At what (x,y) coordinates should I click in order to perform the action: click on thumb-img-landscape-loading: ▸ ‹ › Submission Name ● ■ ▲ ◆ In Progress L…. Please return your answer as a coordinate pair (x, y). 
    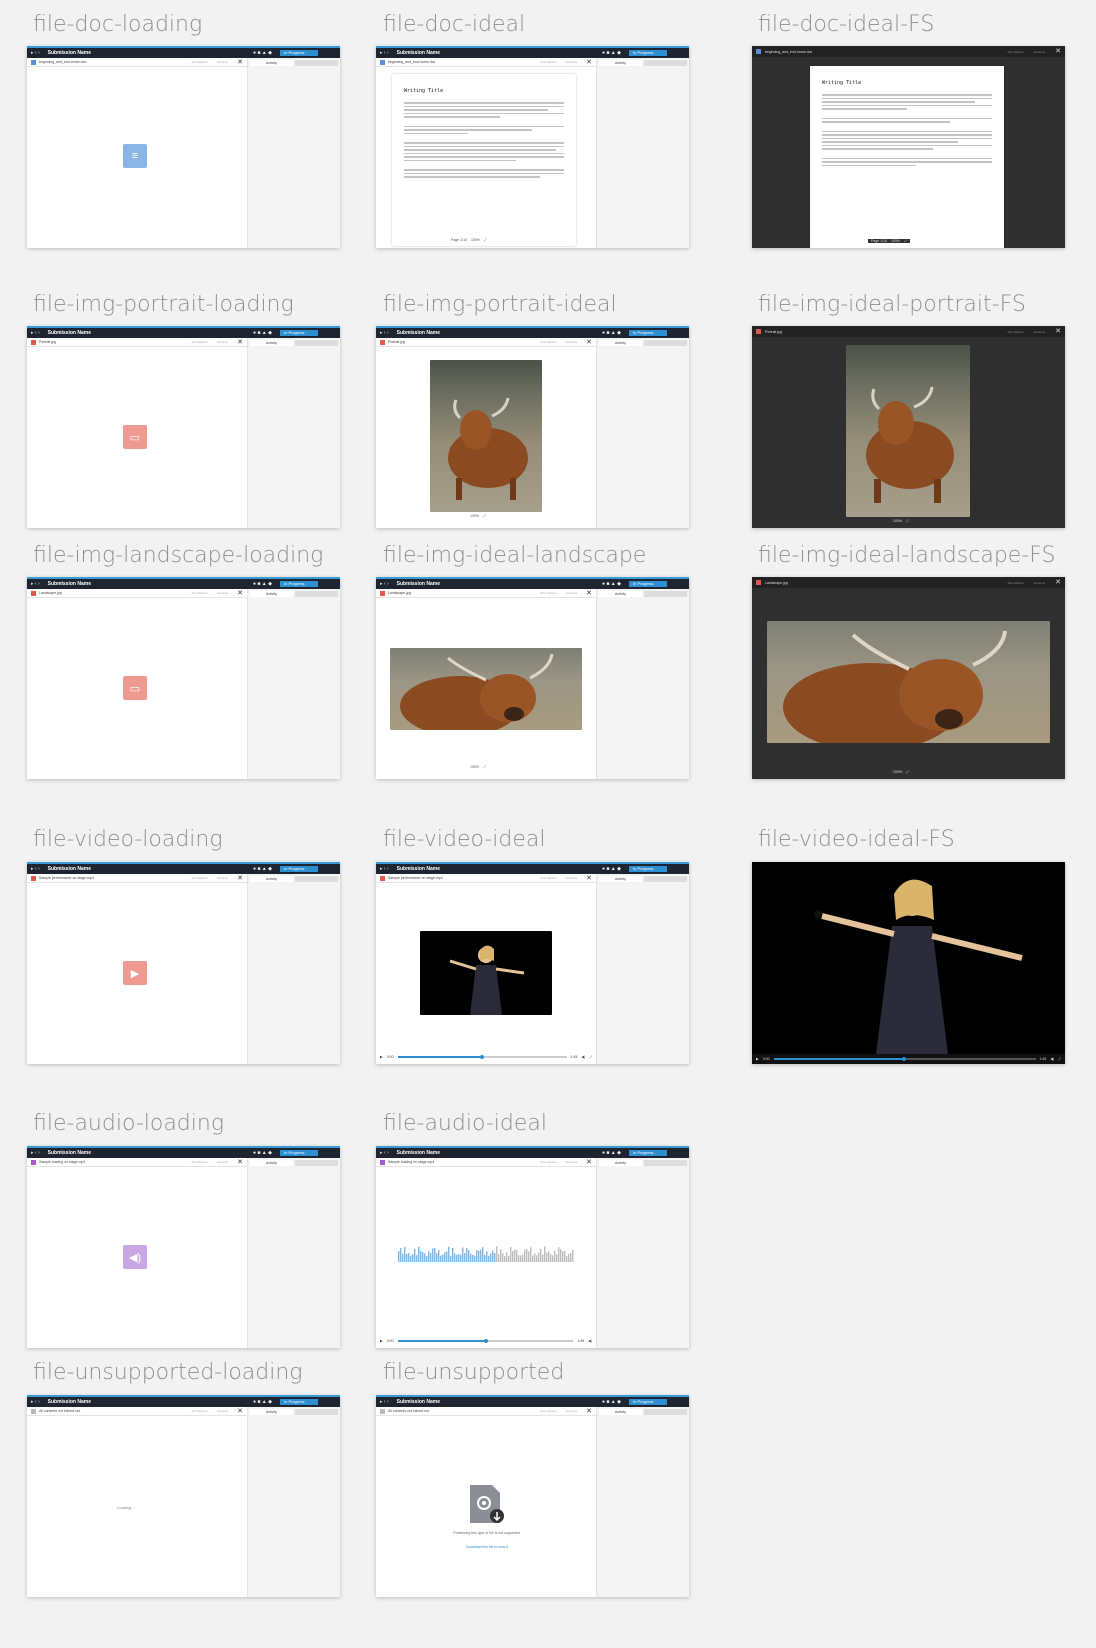
    Looking at the image, I should click on (183, 678).